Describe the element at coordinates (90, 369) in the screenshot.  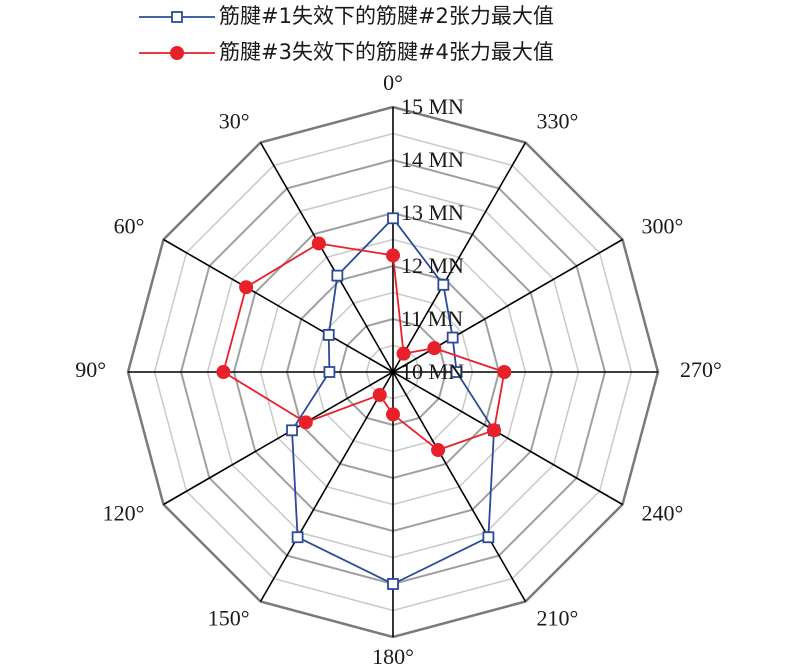
I see `angle-label: 90°` at that location.